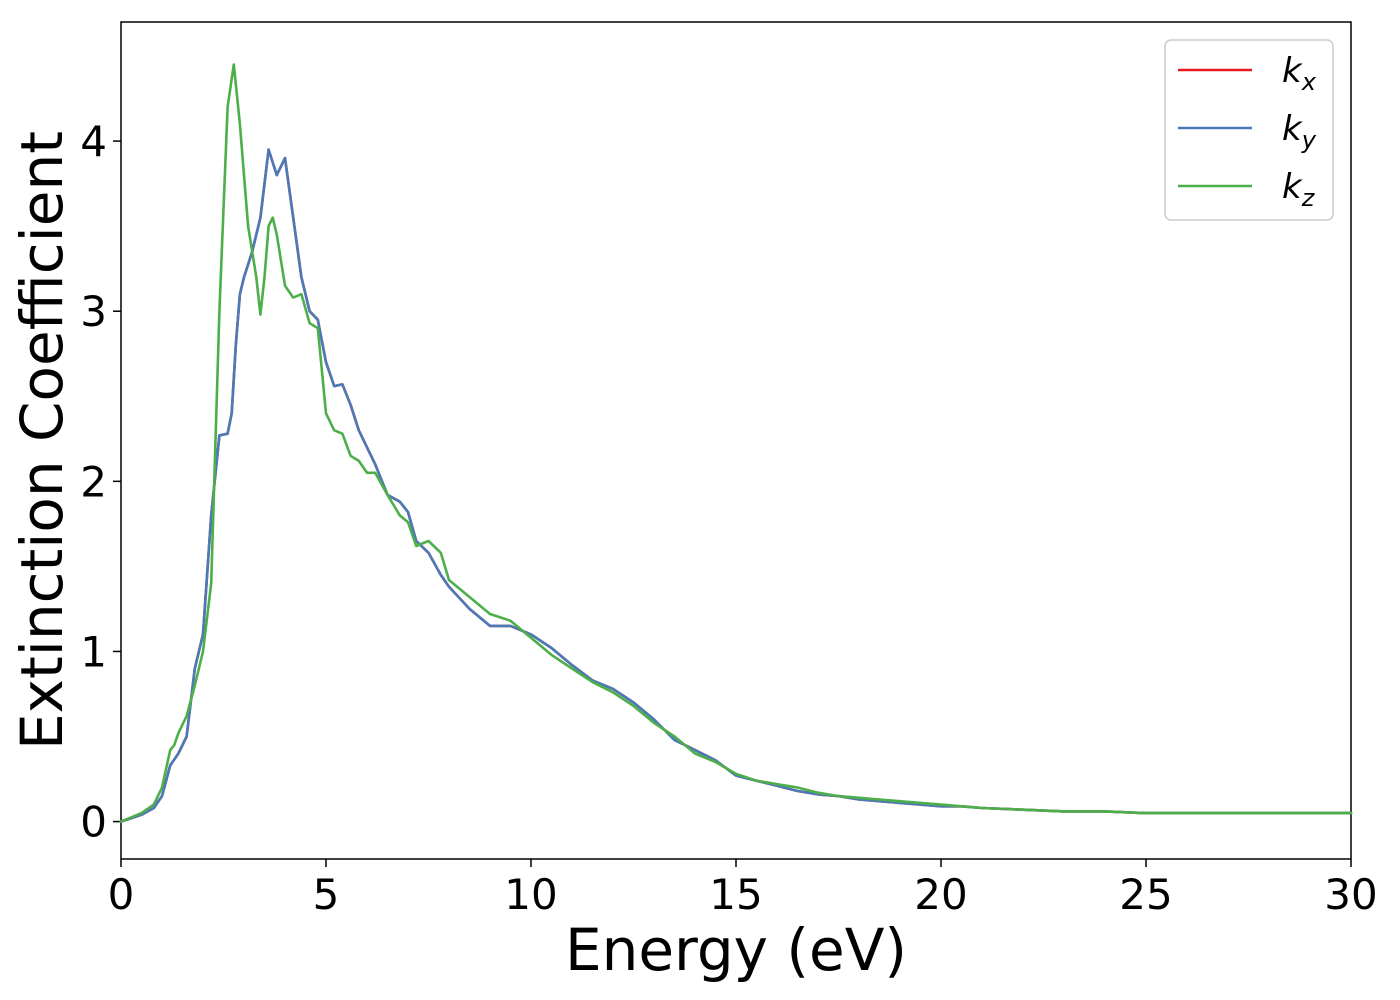 The width and height of the screenshot is (1400, 1000). Describe the element at coordinates (93, 651) in the screenshot. I see `y-tick-label: 1` at that location.